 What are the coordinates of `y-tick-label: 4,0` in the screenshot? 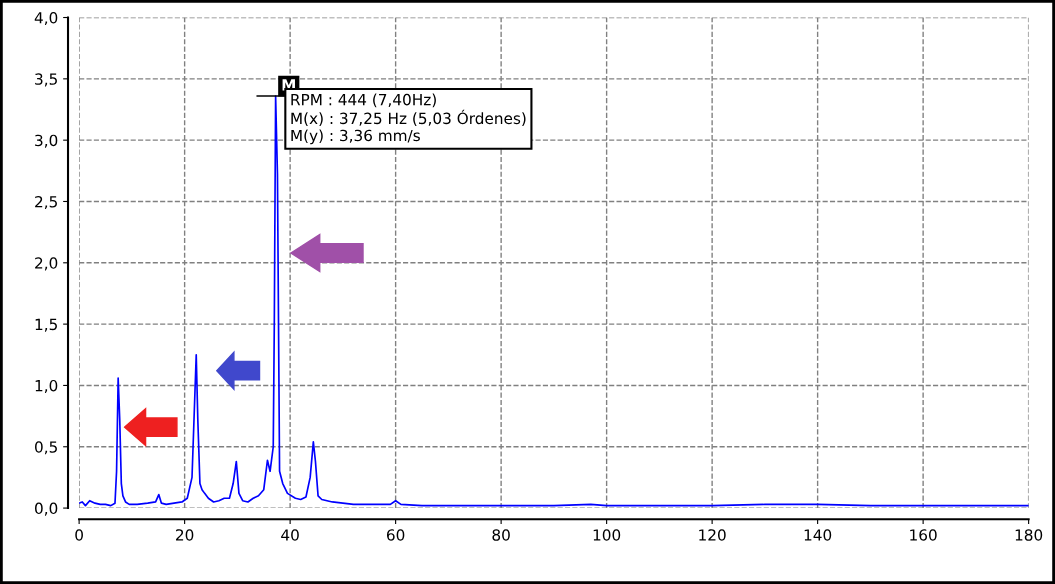 It's located at (46, 18).